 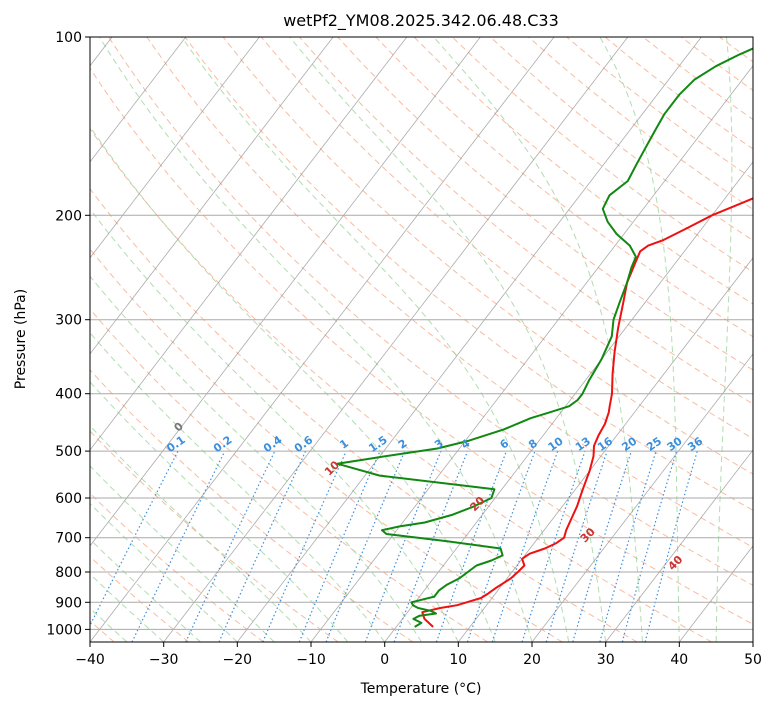 I want to click on y-tick-label: 100, so click(x=68, y=38).